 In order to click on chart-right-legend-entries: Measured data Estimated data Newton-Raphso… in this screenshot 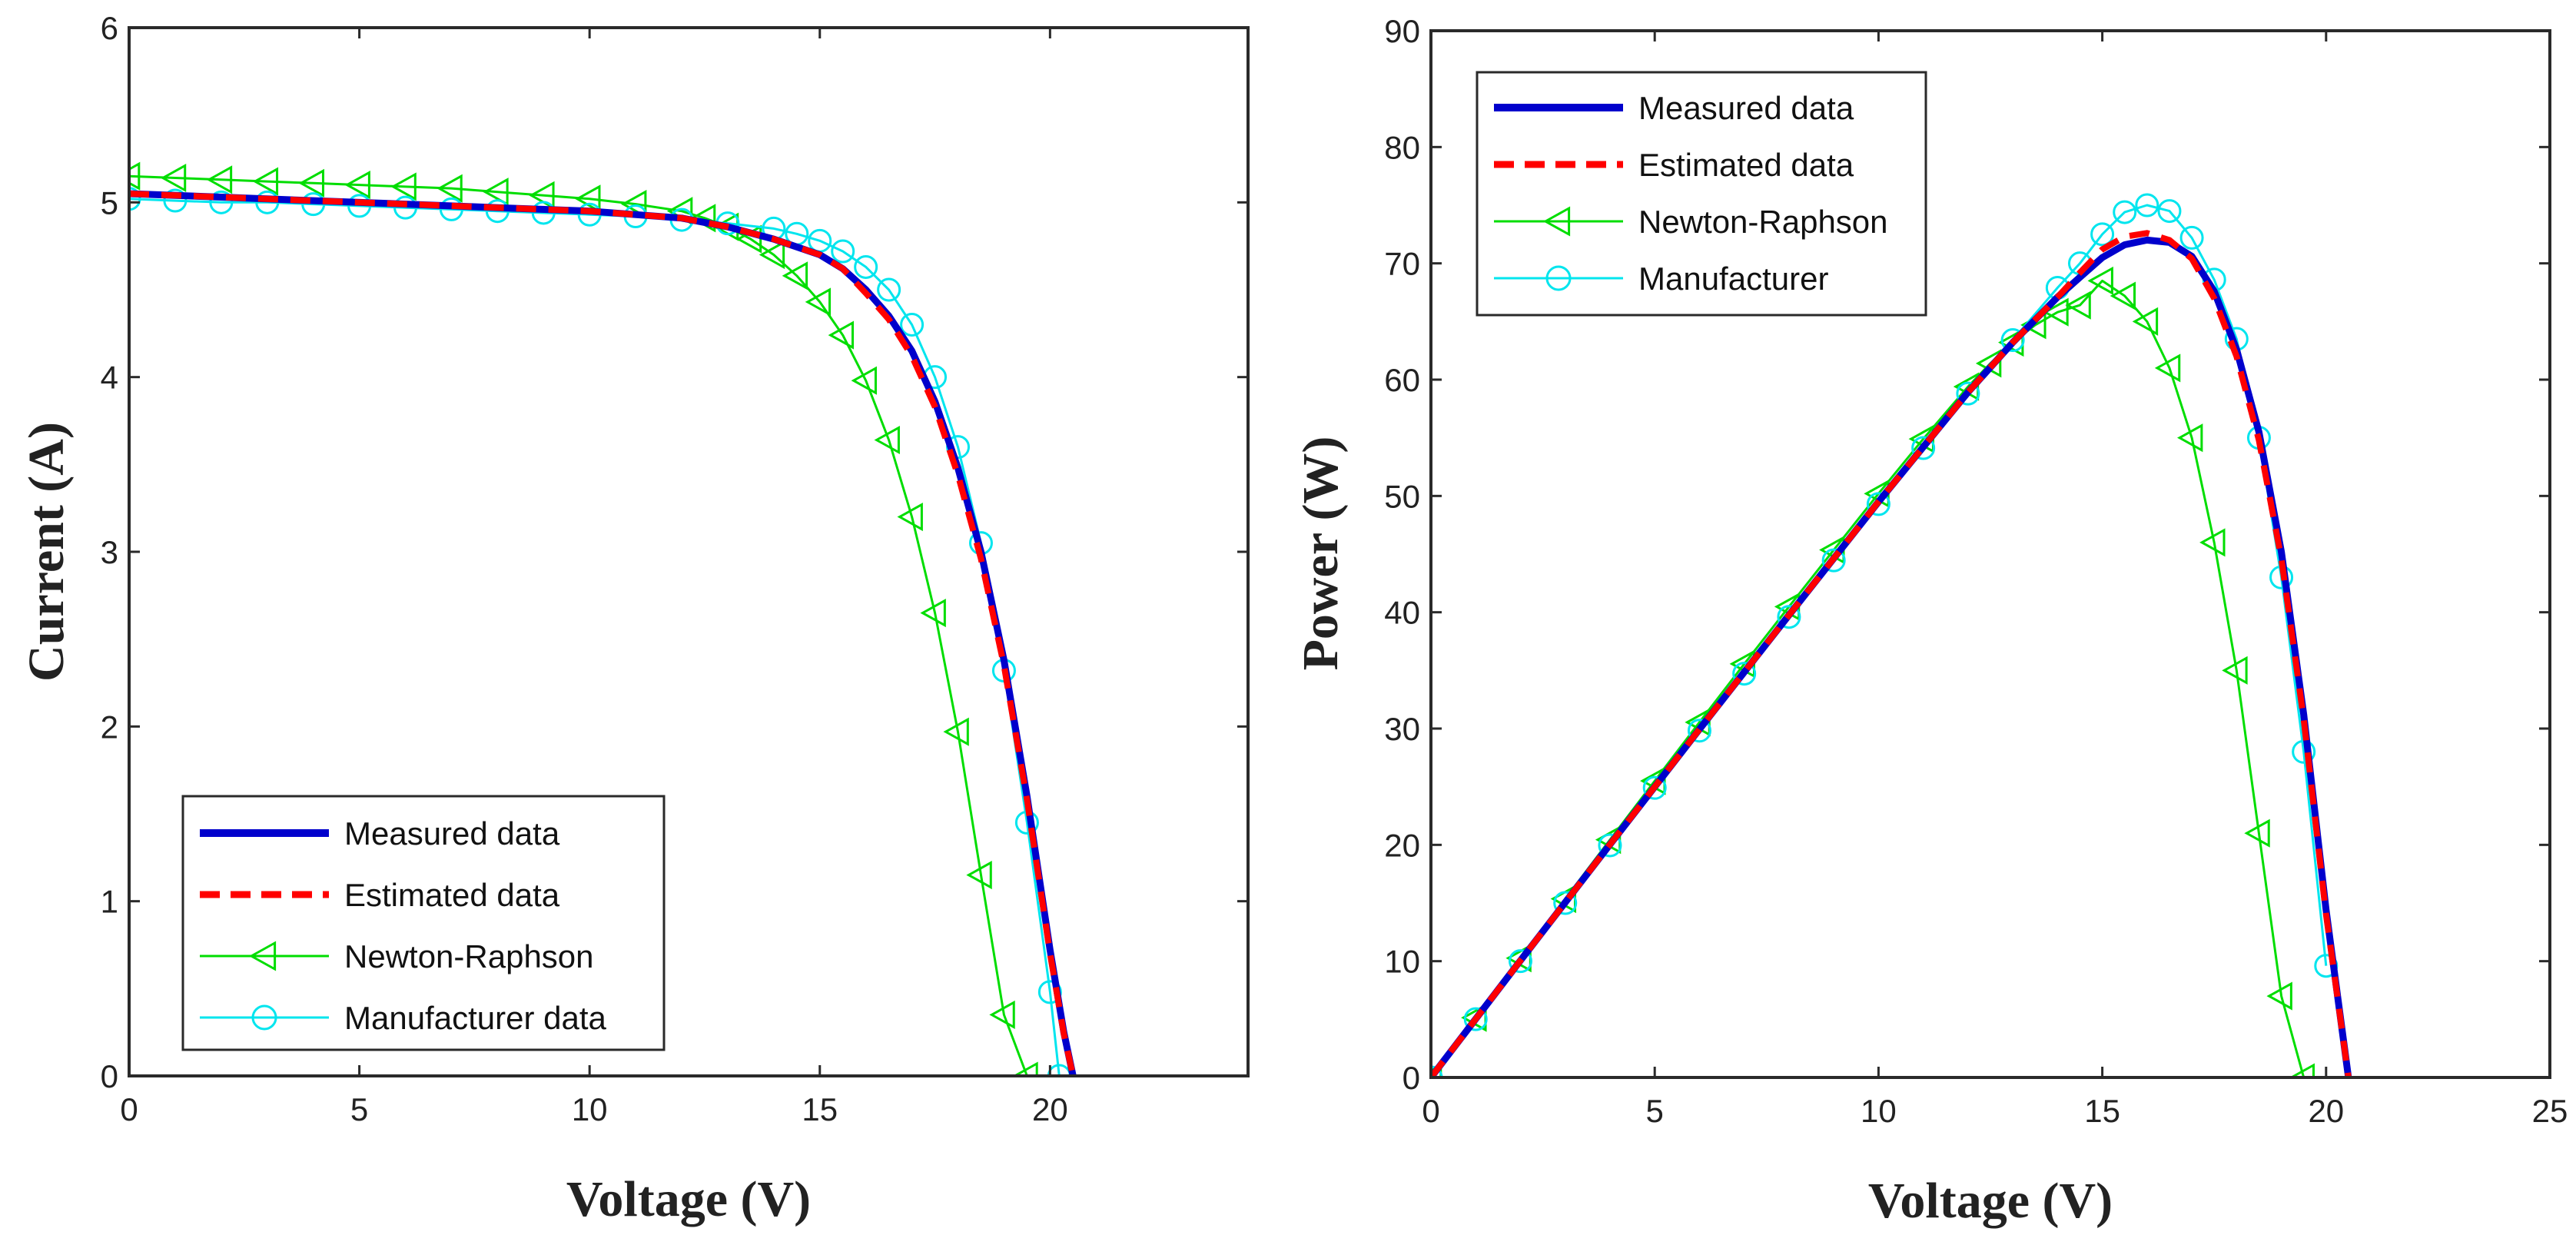, I will do `click(1691, 193)`.